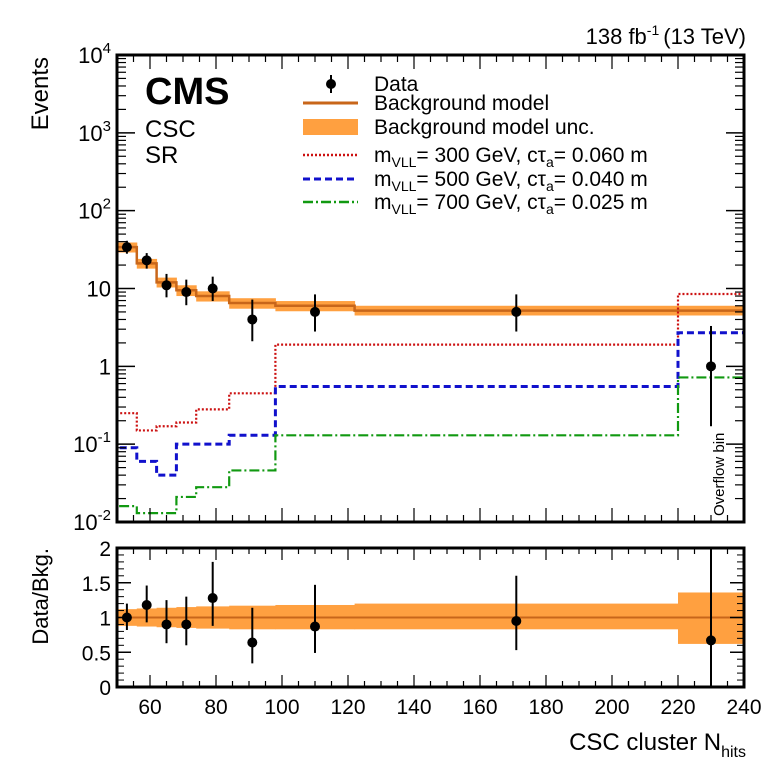 The width and height of the screenshot is (784, 769). I want to click on xtick-label: 60, so click(149, 707).